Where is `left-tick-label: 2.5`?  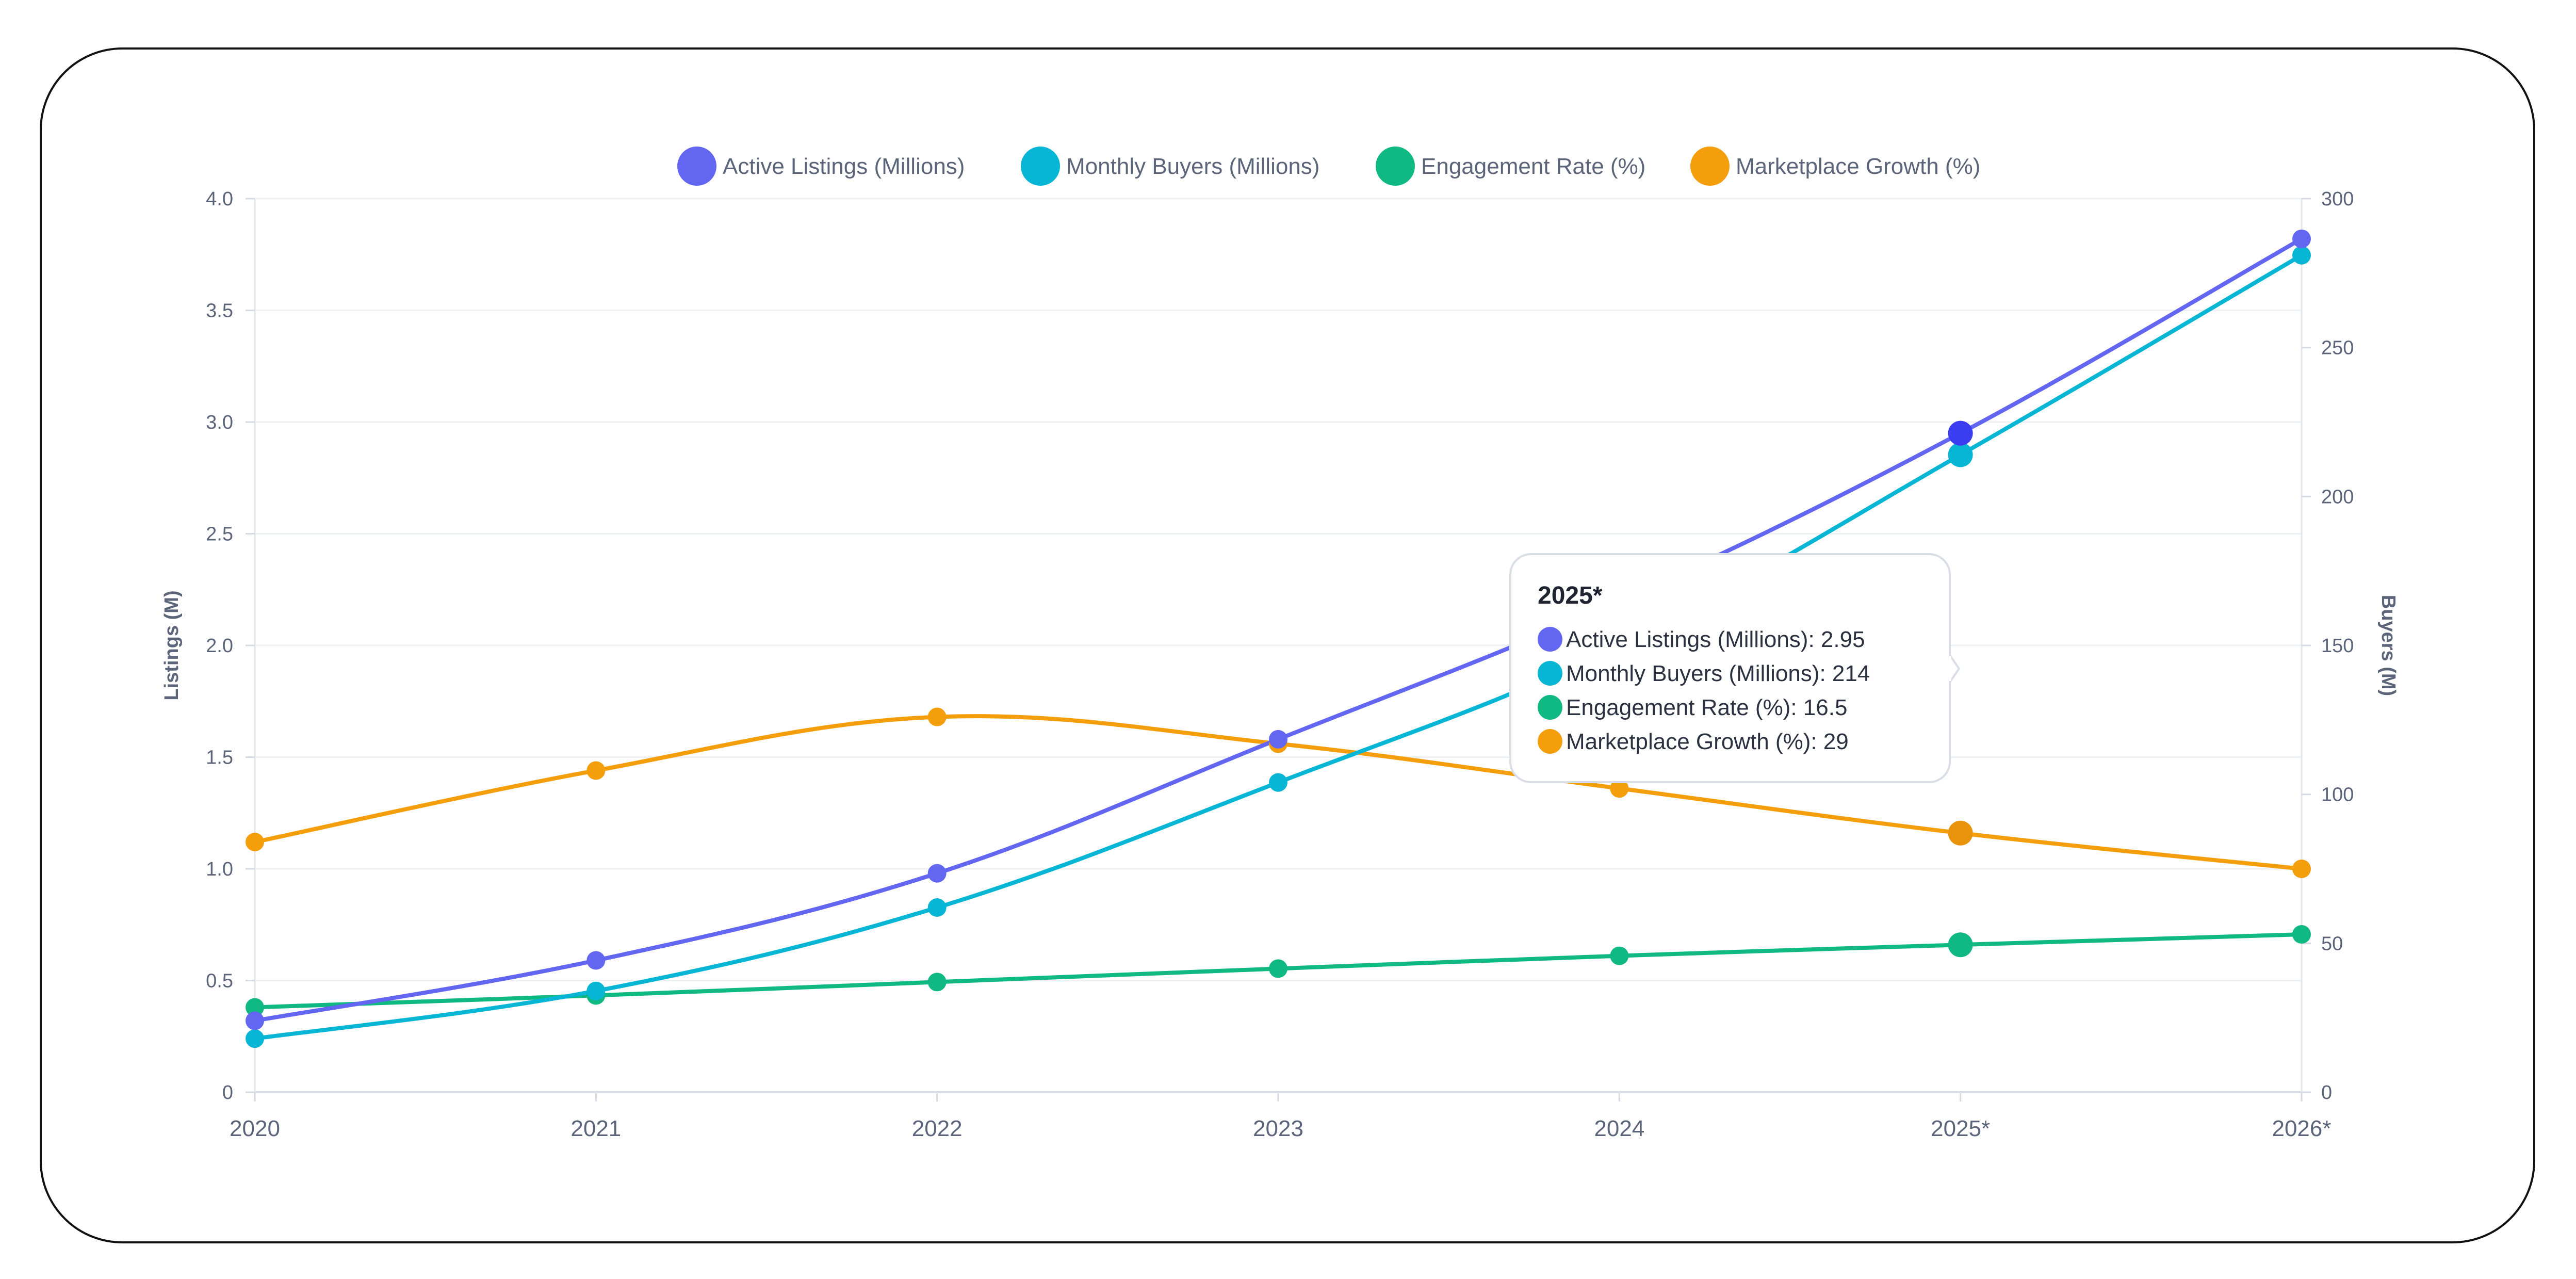
left-tick-label: 2.5 is located at coordinates (220, 534).